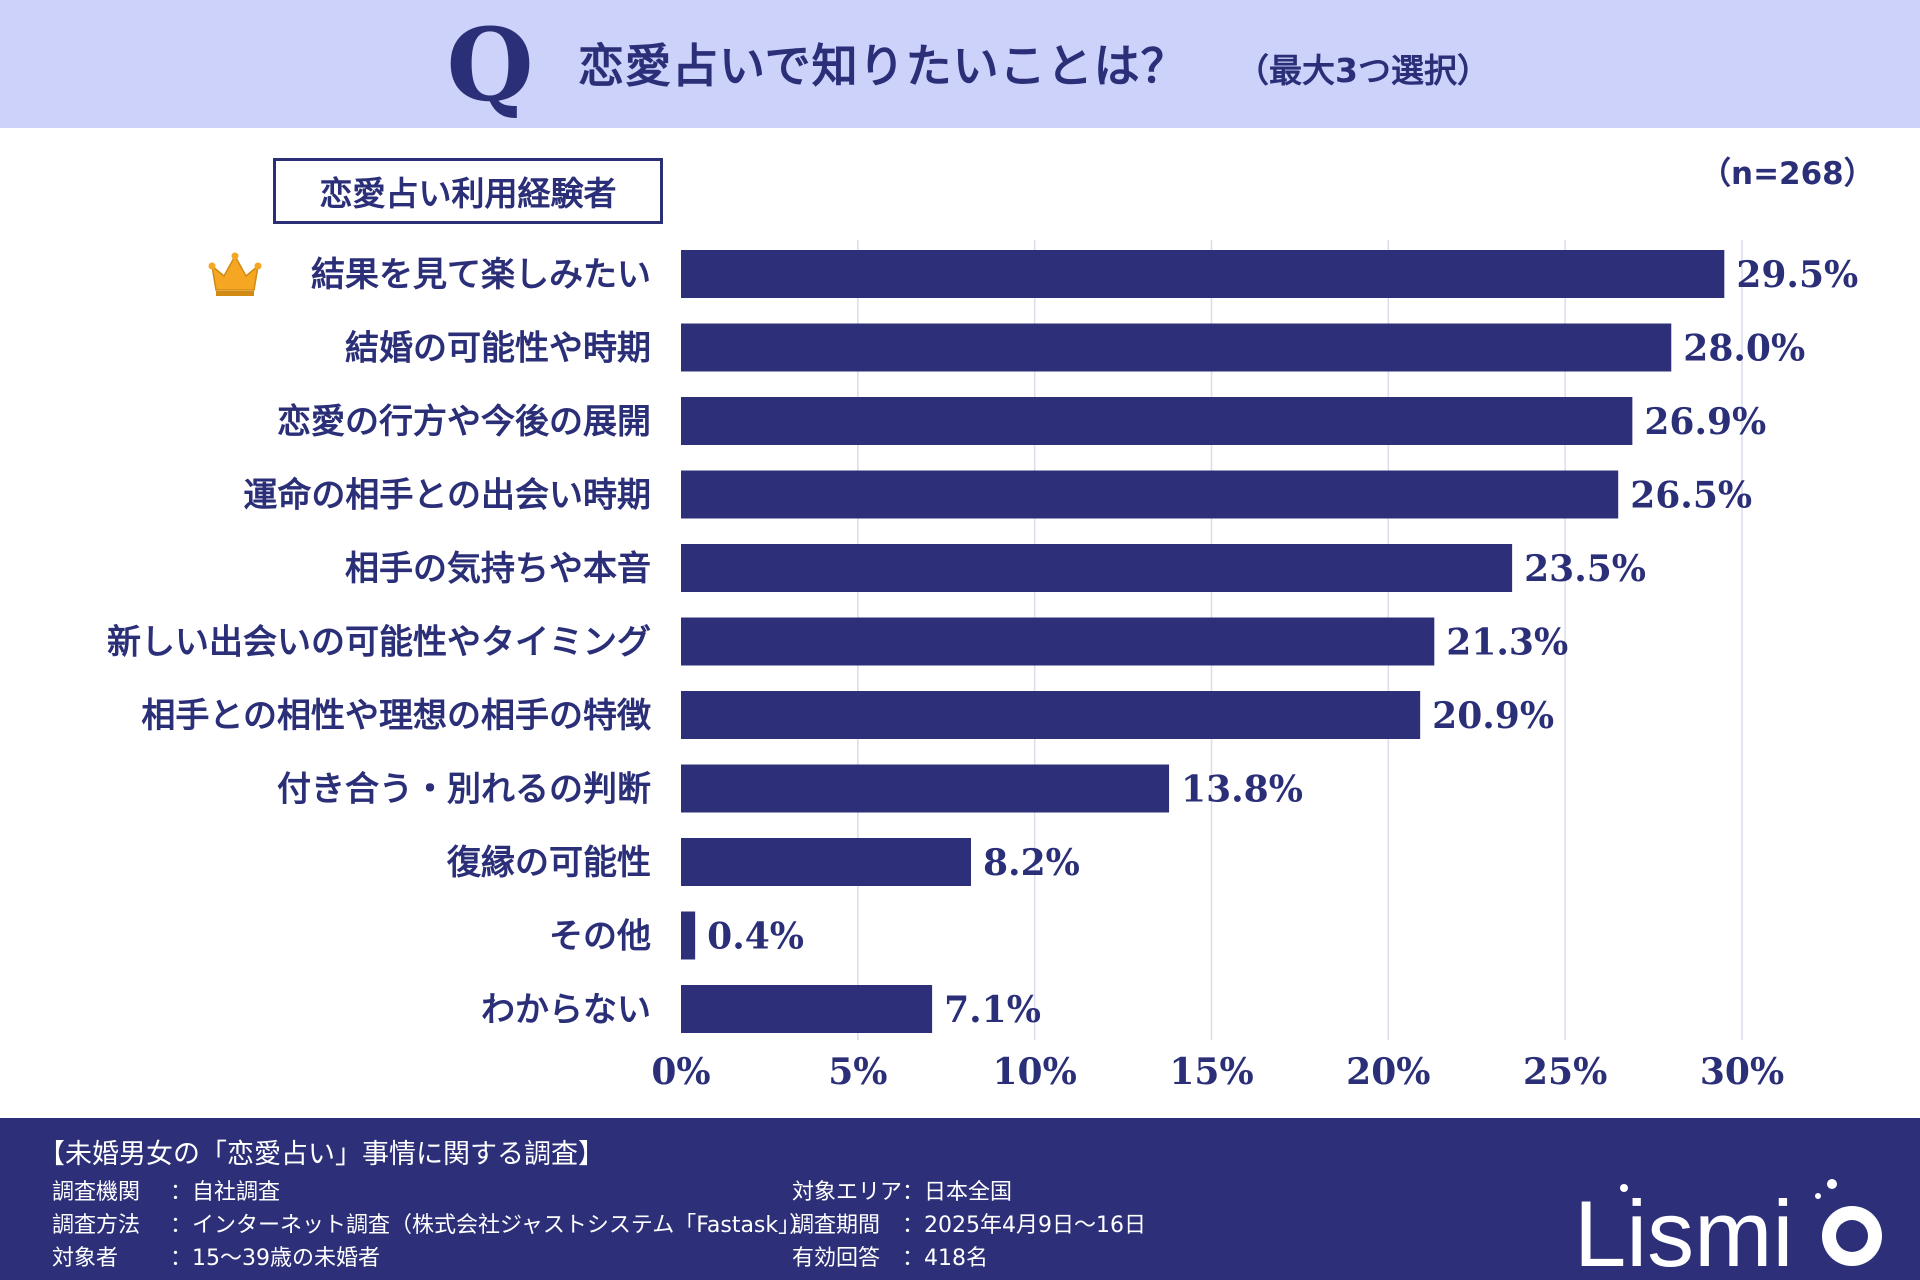 The image size is (1920, 1280). I want to click on survey-period-value: ：2025年4月9日〜16日, so click(1024, 1225).